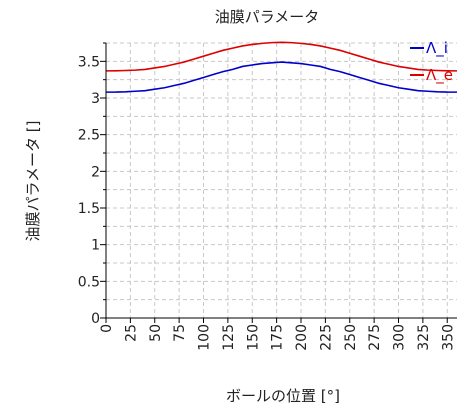 The image size is (472, 417). What do you see at coordinates (253, 337) in the screenshot?
I see `x-tick-label: 150` at bounding box center [253, 337].